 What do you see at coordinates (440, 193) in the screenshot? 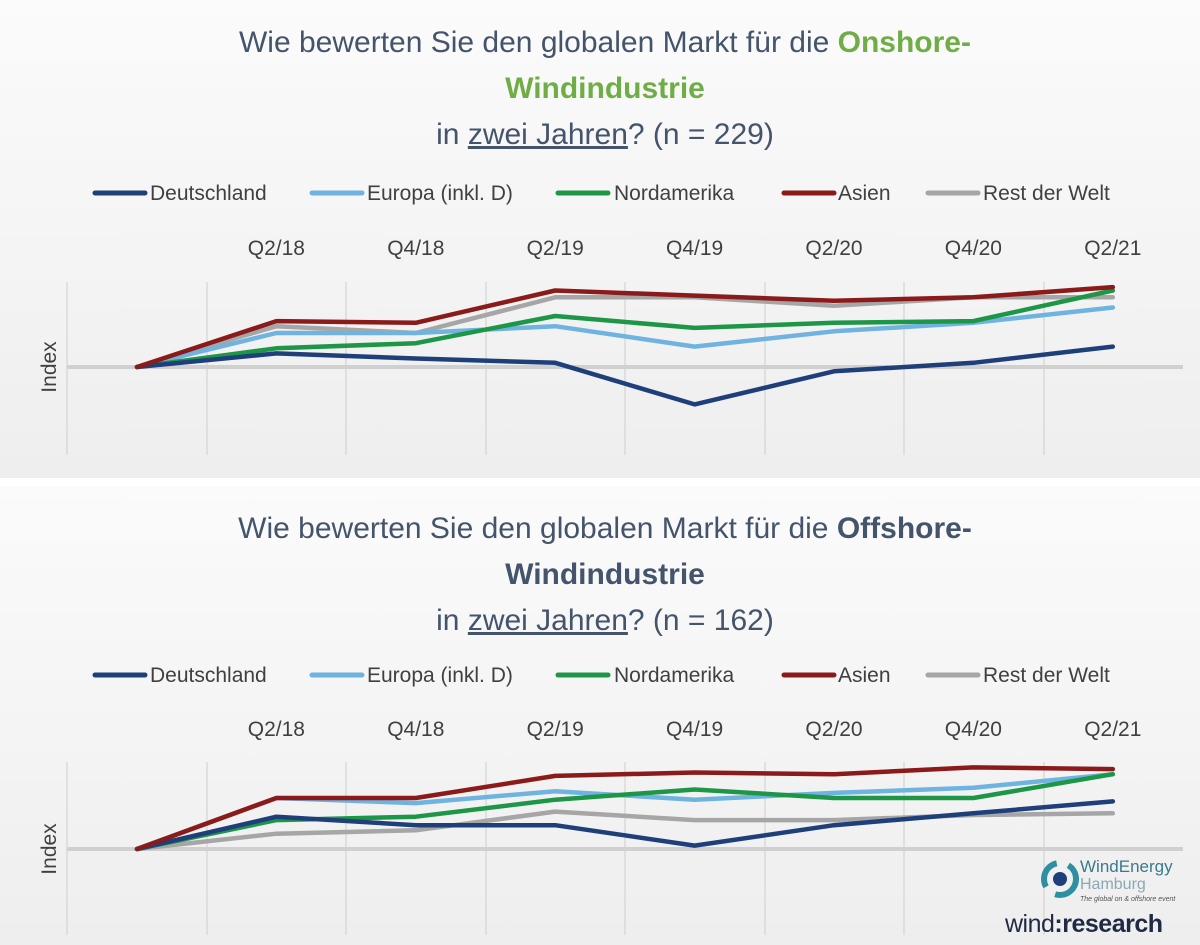
I see `onshore-legend-label: Europa (inkl. D)` at bounding box center [440, 193].